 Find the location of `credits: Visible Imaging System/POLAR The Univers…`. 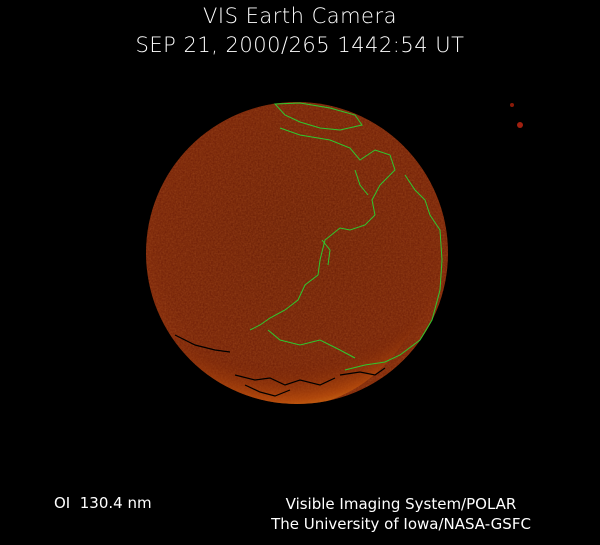

credits: Visible Imaging System/POLAR The Univers… is located at coordinates (401, 514).